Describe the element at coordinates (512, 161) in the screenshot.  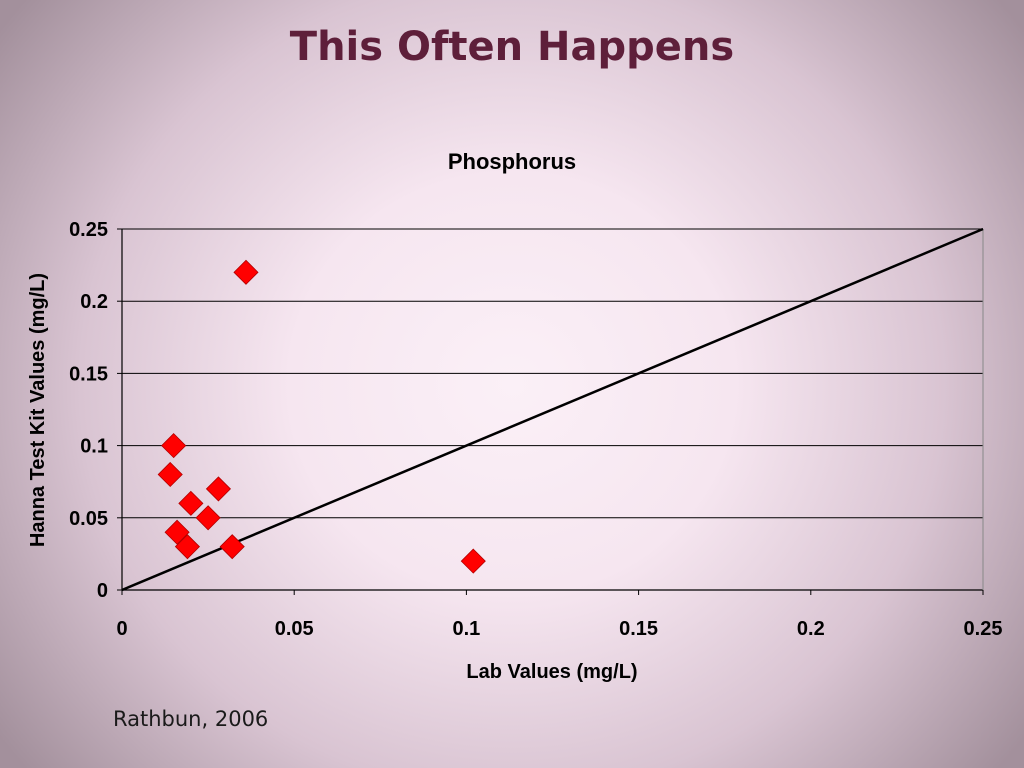
I see `chart-title: Phosphorus` at that location.